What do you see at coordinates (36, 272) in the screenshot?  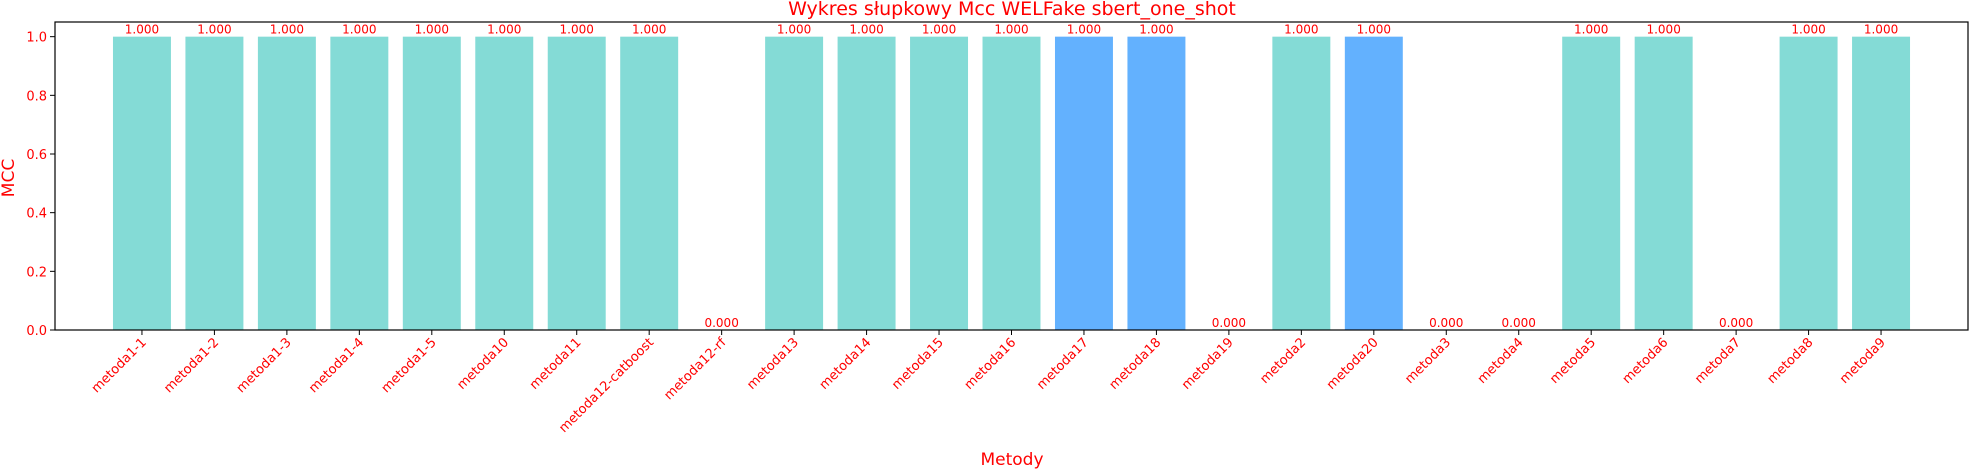 I see `y-tick-label: 0.2` at bounding box center [36, 272].